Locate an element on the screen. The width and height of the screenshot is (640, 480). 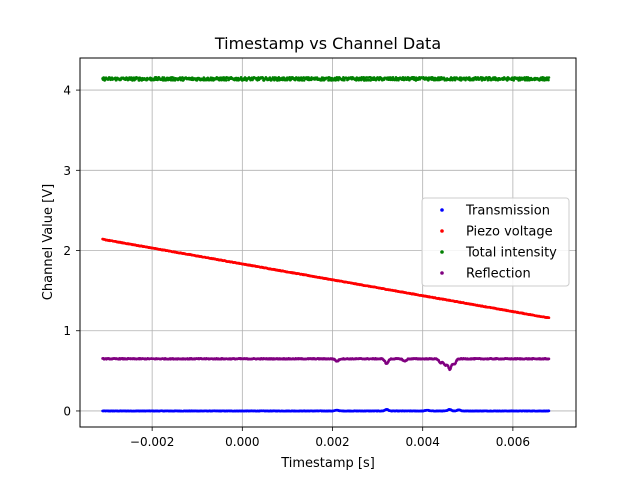
chart-title: Timestamp vs Channel Data is located at coordinates (327, 43).